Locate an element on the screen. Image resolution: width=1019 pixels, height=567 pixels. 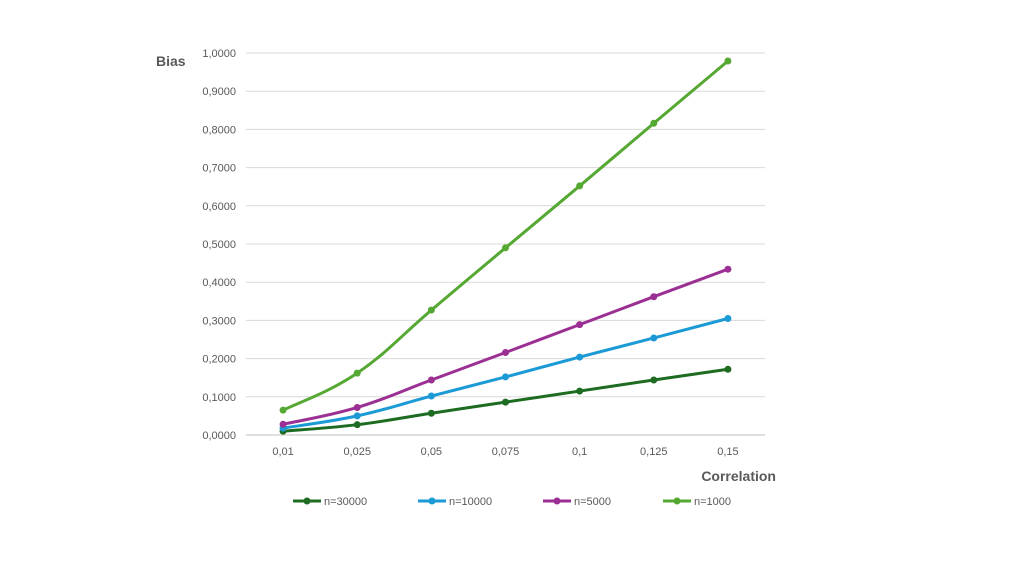
series-line is located at coordinates (505, 373).